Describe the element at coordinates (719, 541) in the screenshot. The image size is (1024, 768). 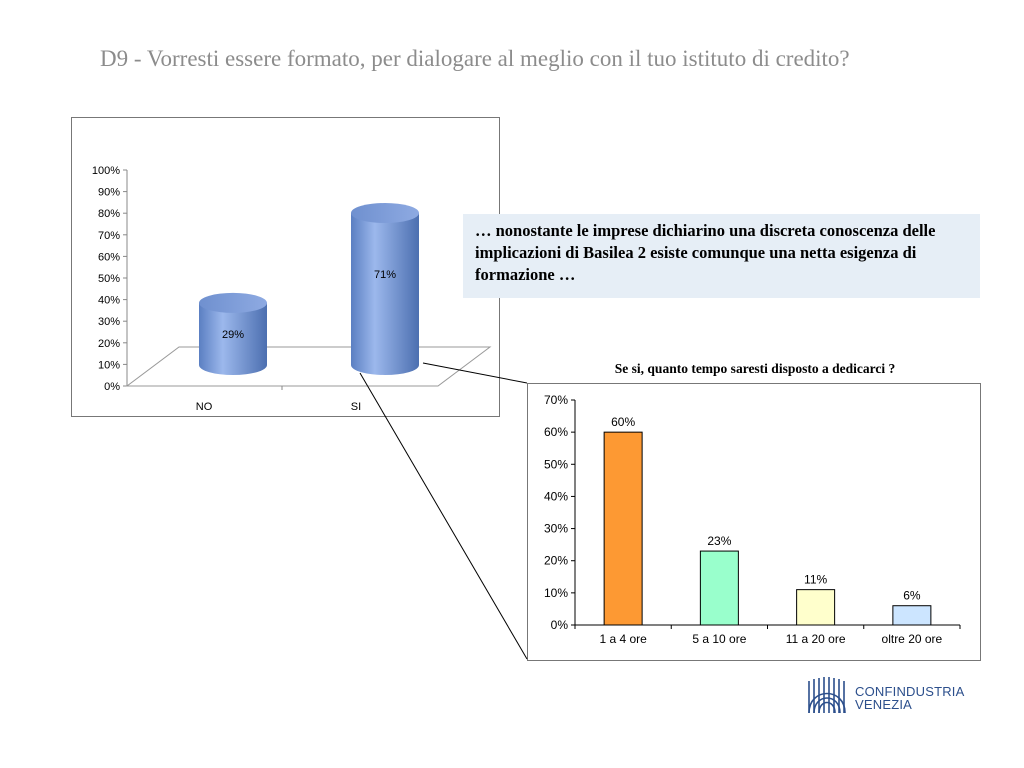
I see `data-label: 23%` at that location.